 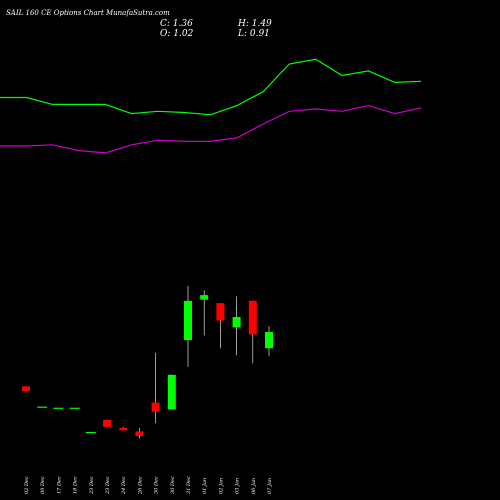 What do you see at coordinates (27, 485) in the screenshot?
I see `x-tick-label: 02 Dec` at bounding box center [27, 485].